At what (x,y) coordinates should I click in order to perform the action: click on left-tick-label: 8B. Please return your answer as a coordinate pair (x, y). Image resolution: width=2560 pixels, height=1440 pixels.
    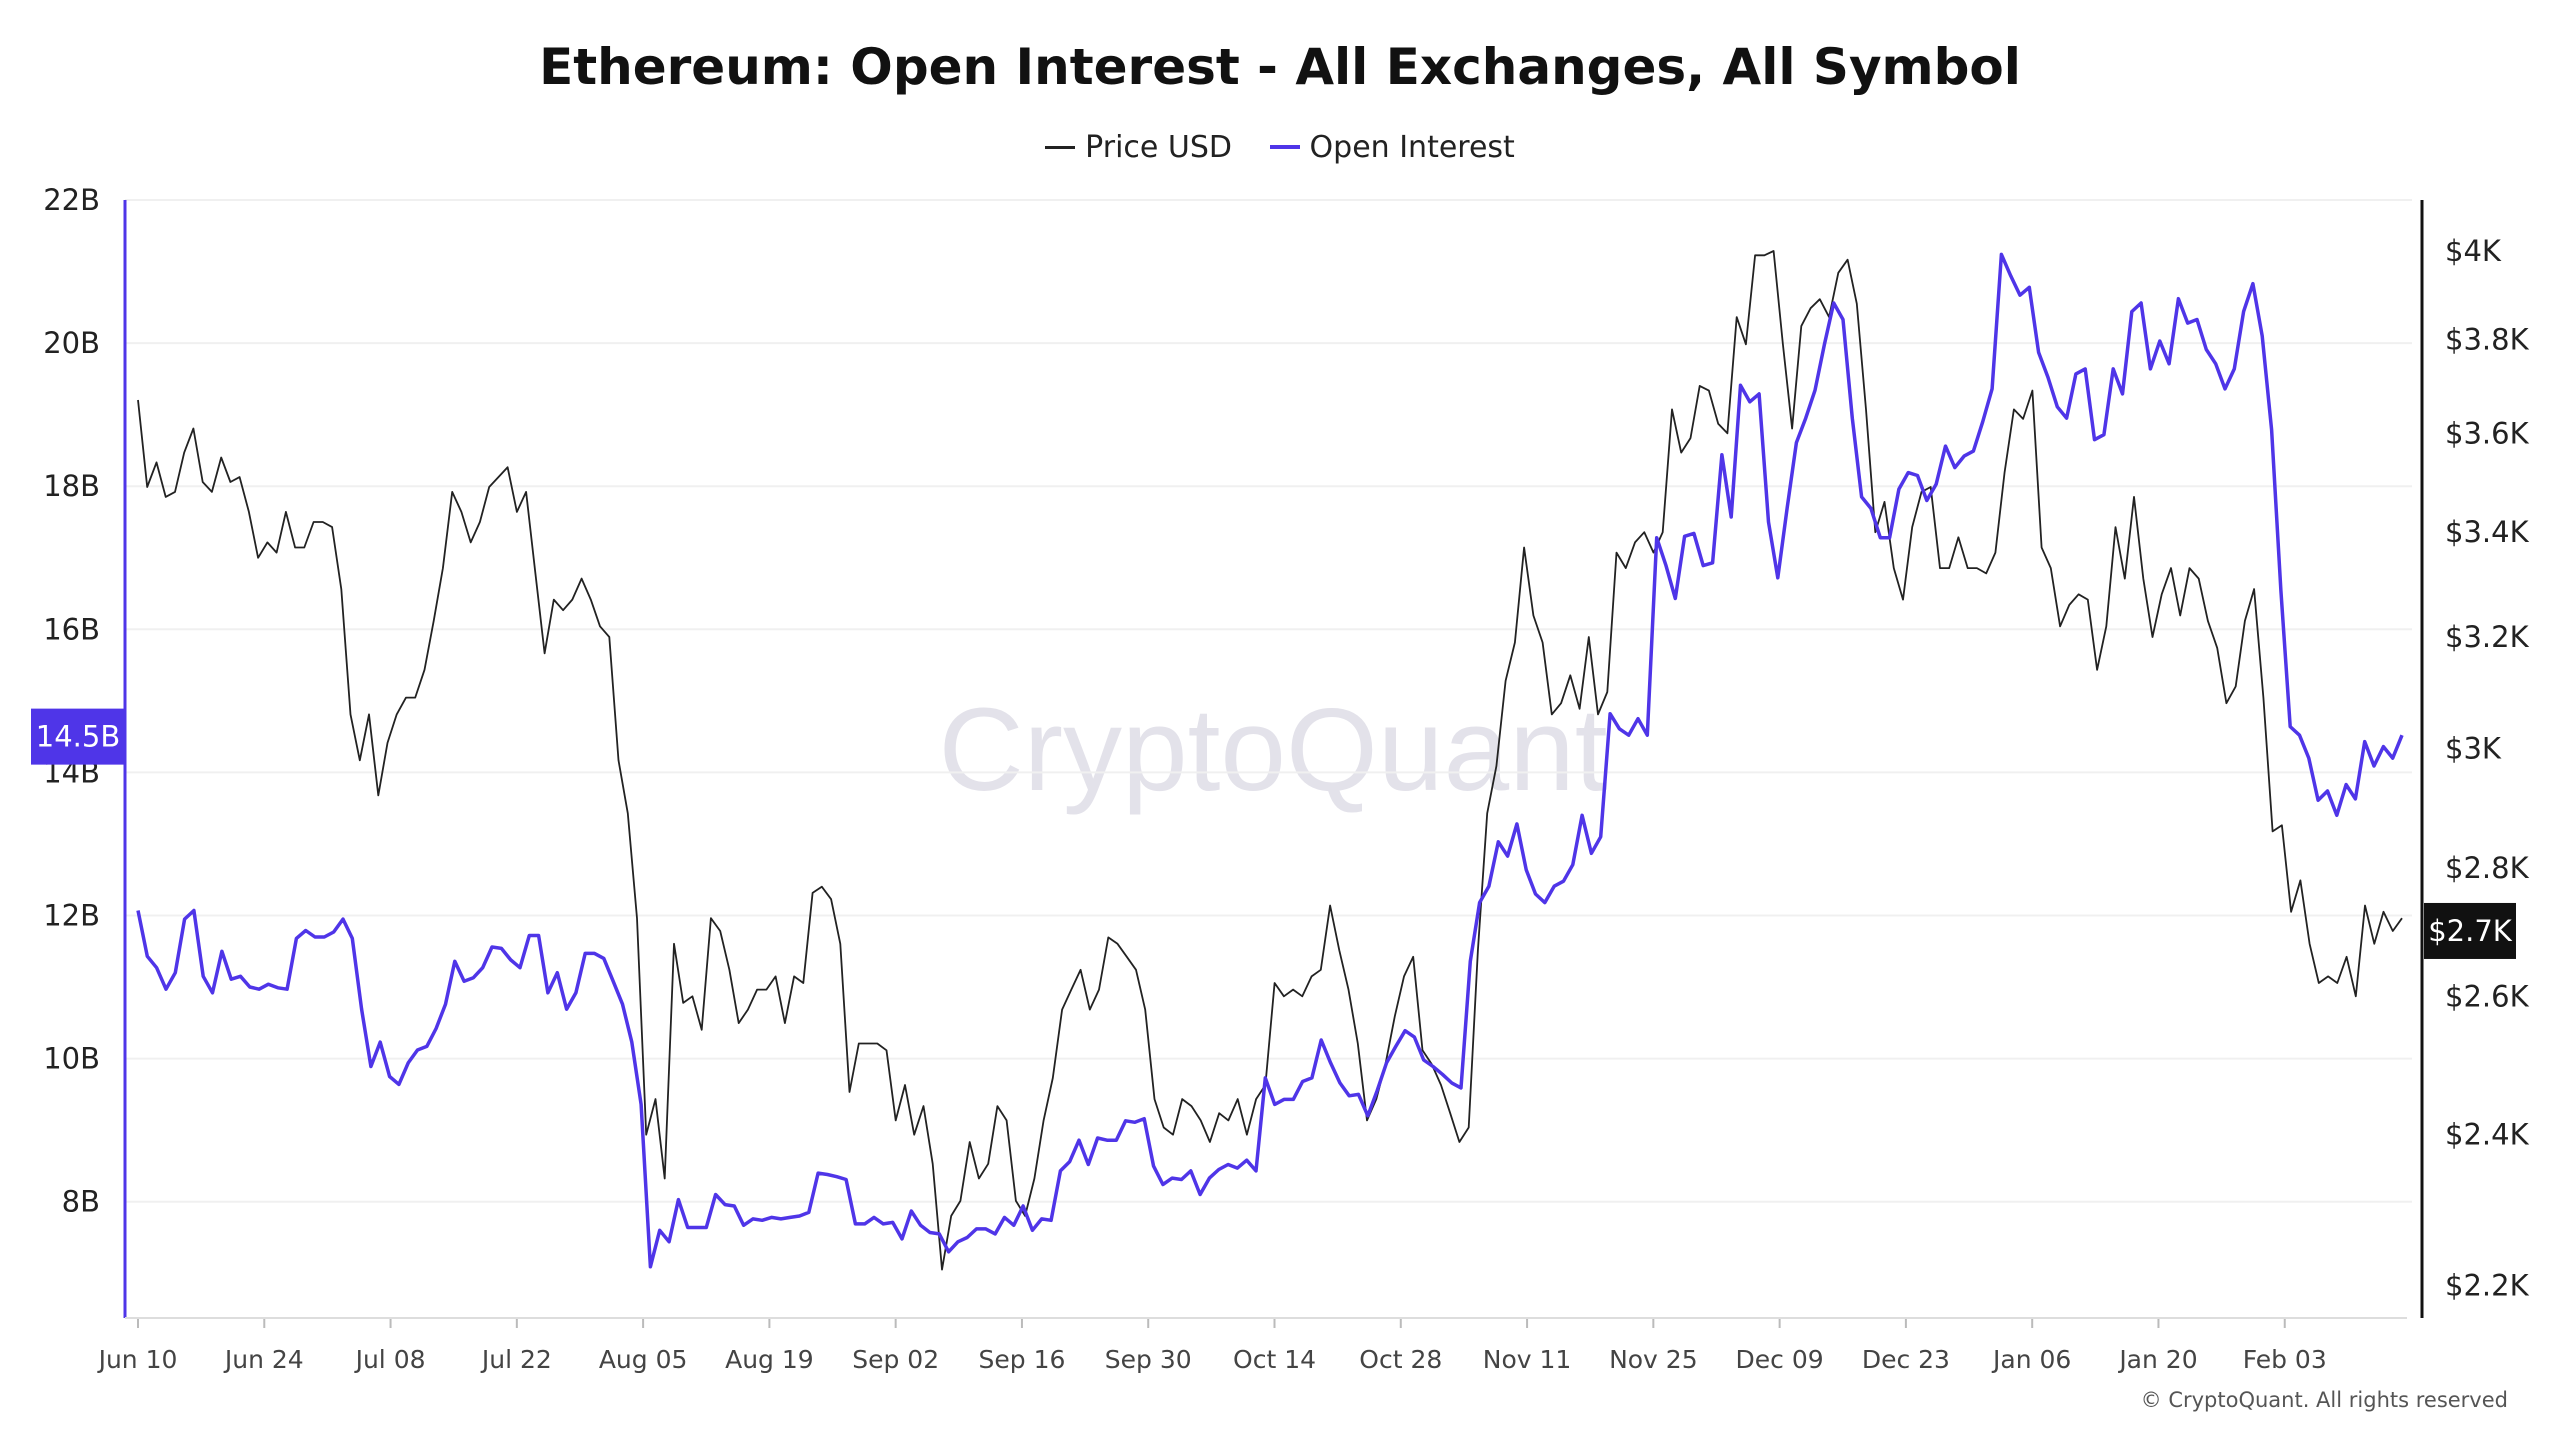
    Looking at the image, I should click on (81, 1202).